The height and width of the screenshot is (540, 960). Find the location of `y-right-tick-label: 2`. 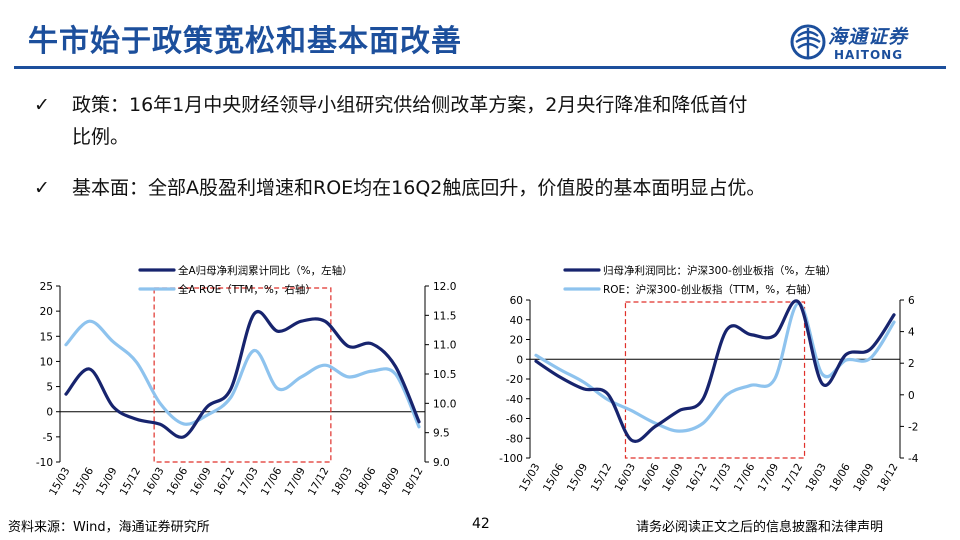

y-right-tick-label: 2 is located at coordinates (911, 364).